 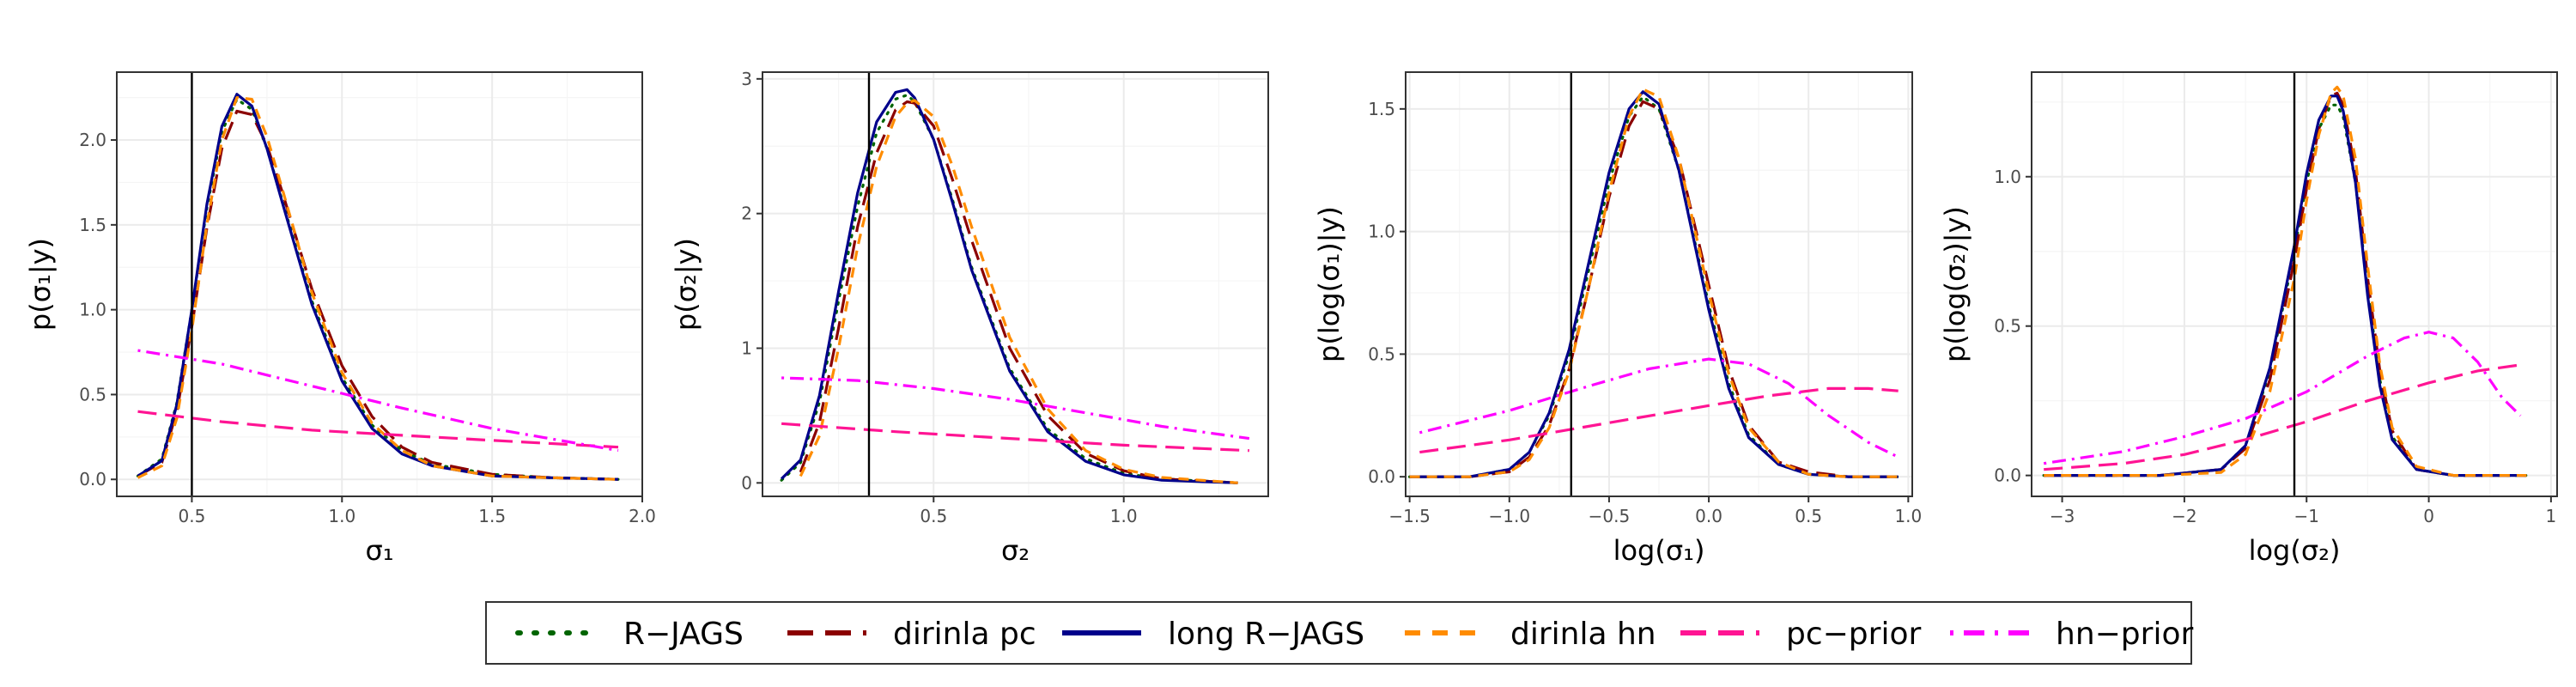 I want to click on legend-item-2: dirinla pc, so click(x=911, y=634).